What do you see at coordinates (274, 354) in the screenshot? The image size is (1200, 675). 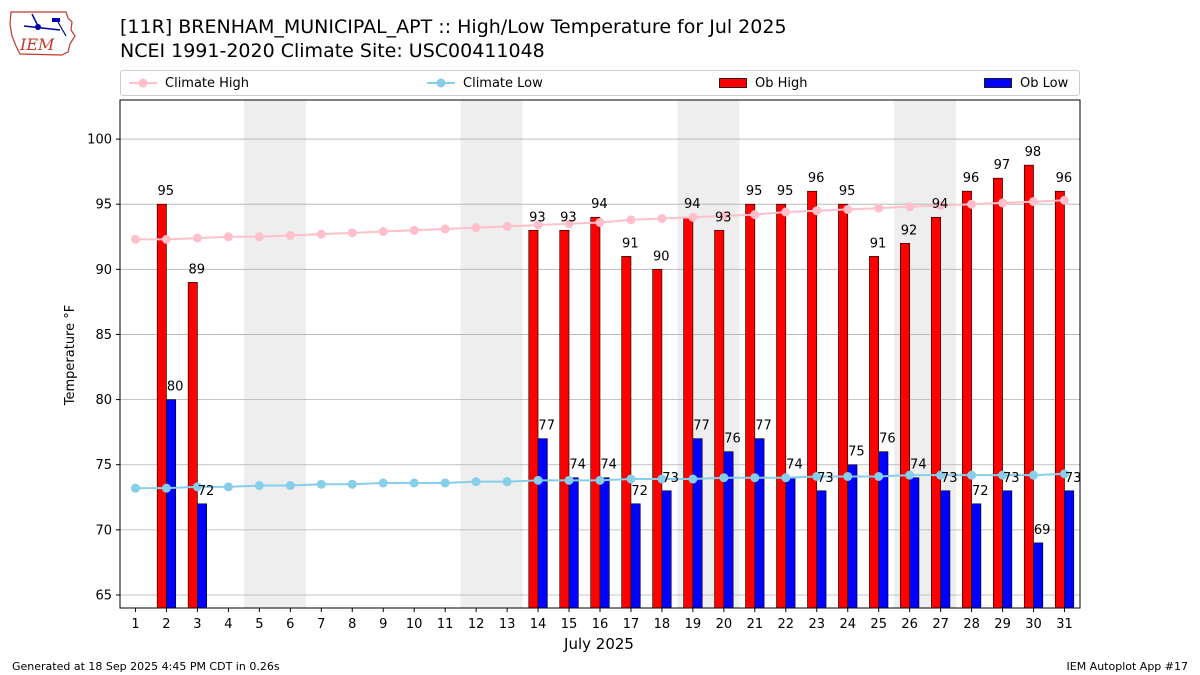 I see `weekend-band` at bounding box center [274, 354].